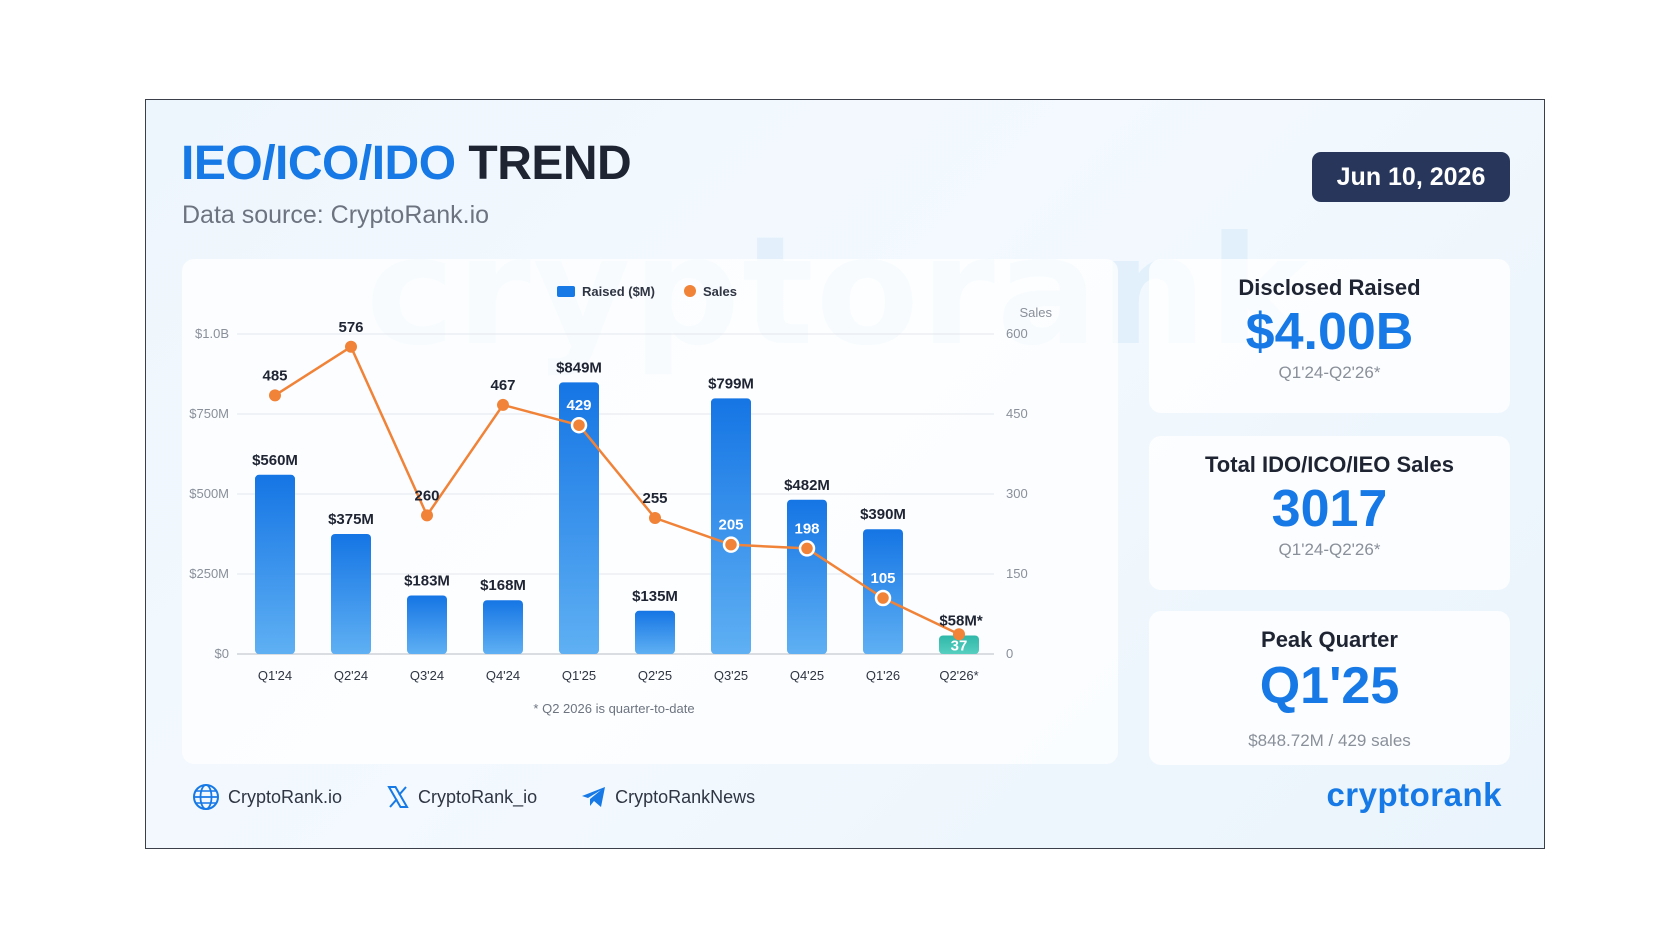 The width and height of the screenshot is (1680, 944). Describe the element at coordinates (617, 490) in the screenshot. I see `sales-line` at that location.